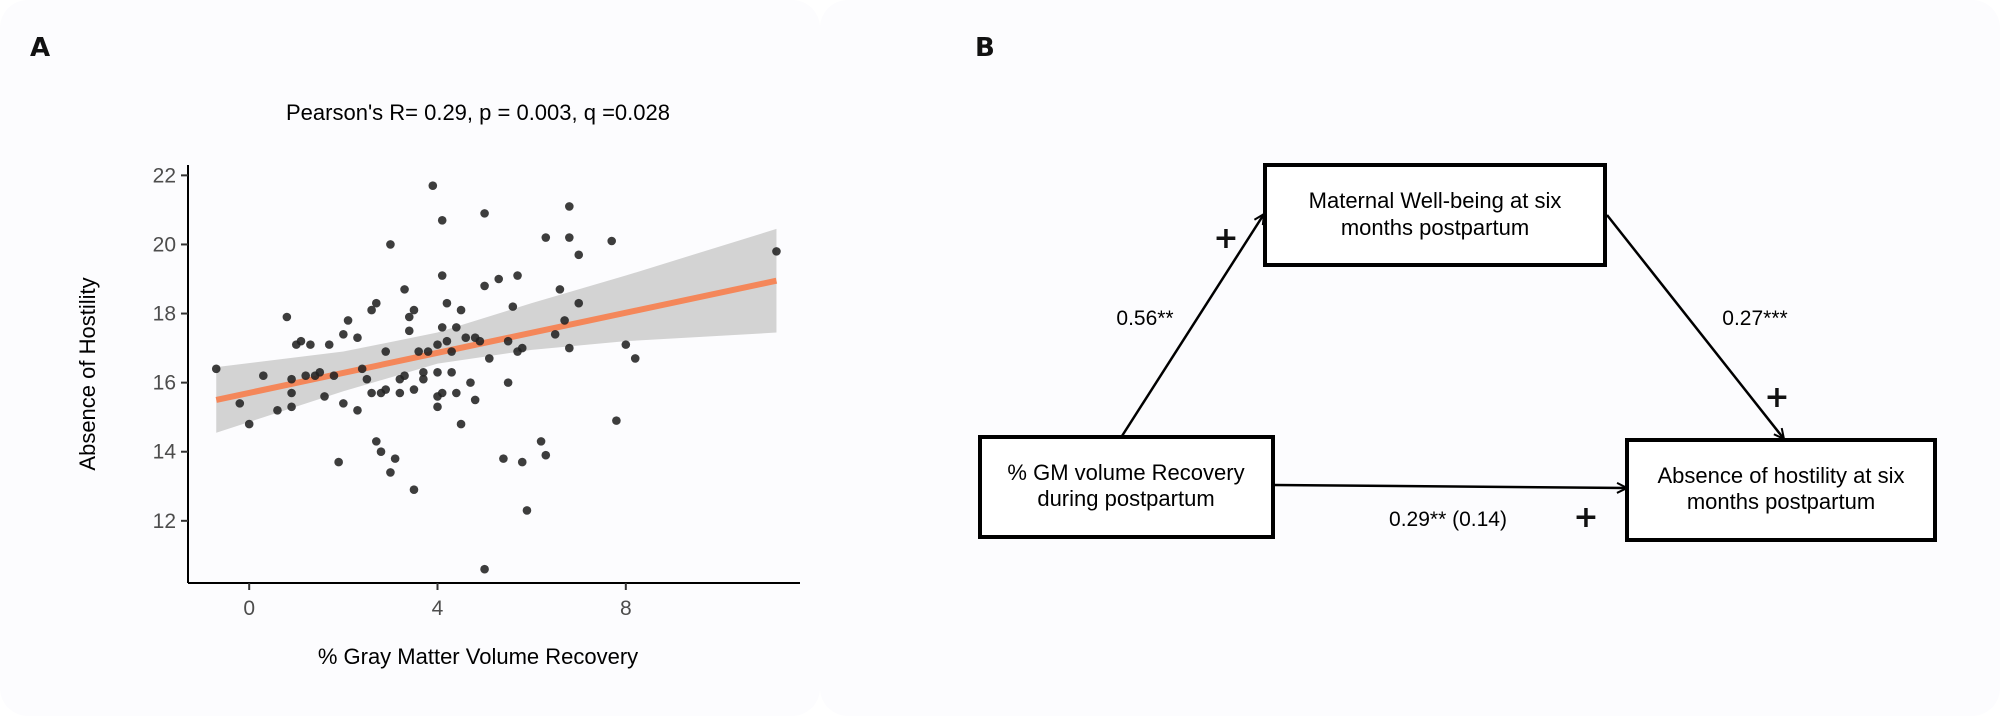 The image size is (2000, 716). I want to click on arrow-left-to-top, so click(1192, 325).